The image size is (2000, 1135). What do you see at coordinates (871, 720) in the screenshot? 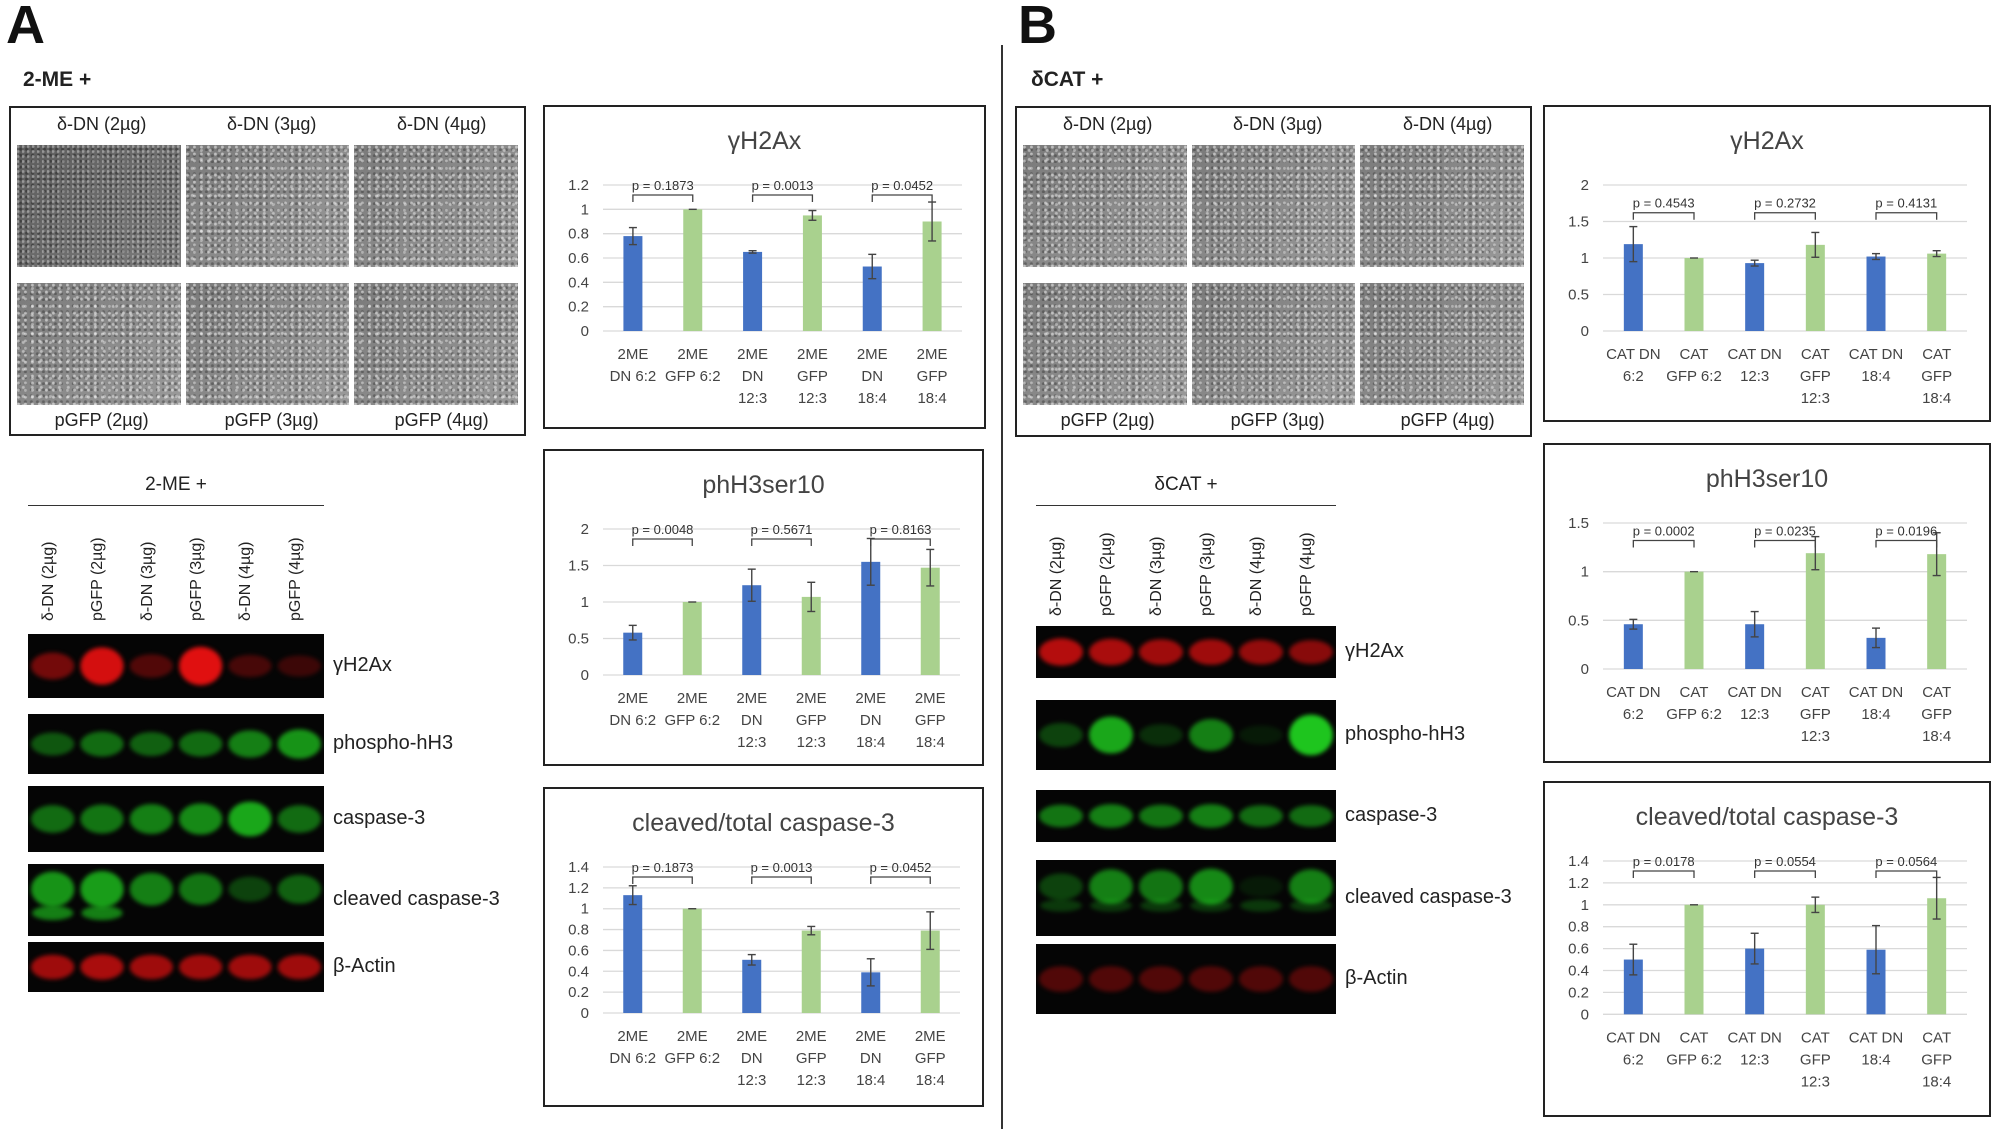
I see `x-tick-label: DN` at bounding box center [871, 720].